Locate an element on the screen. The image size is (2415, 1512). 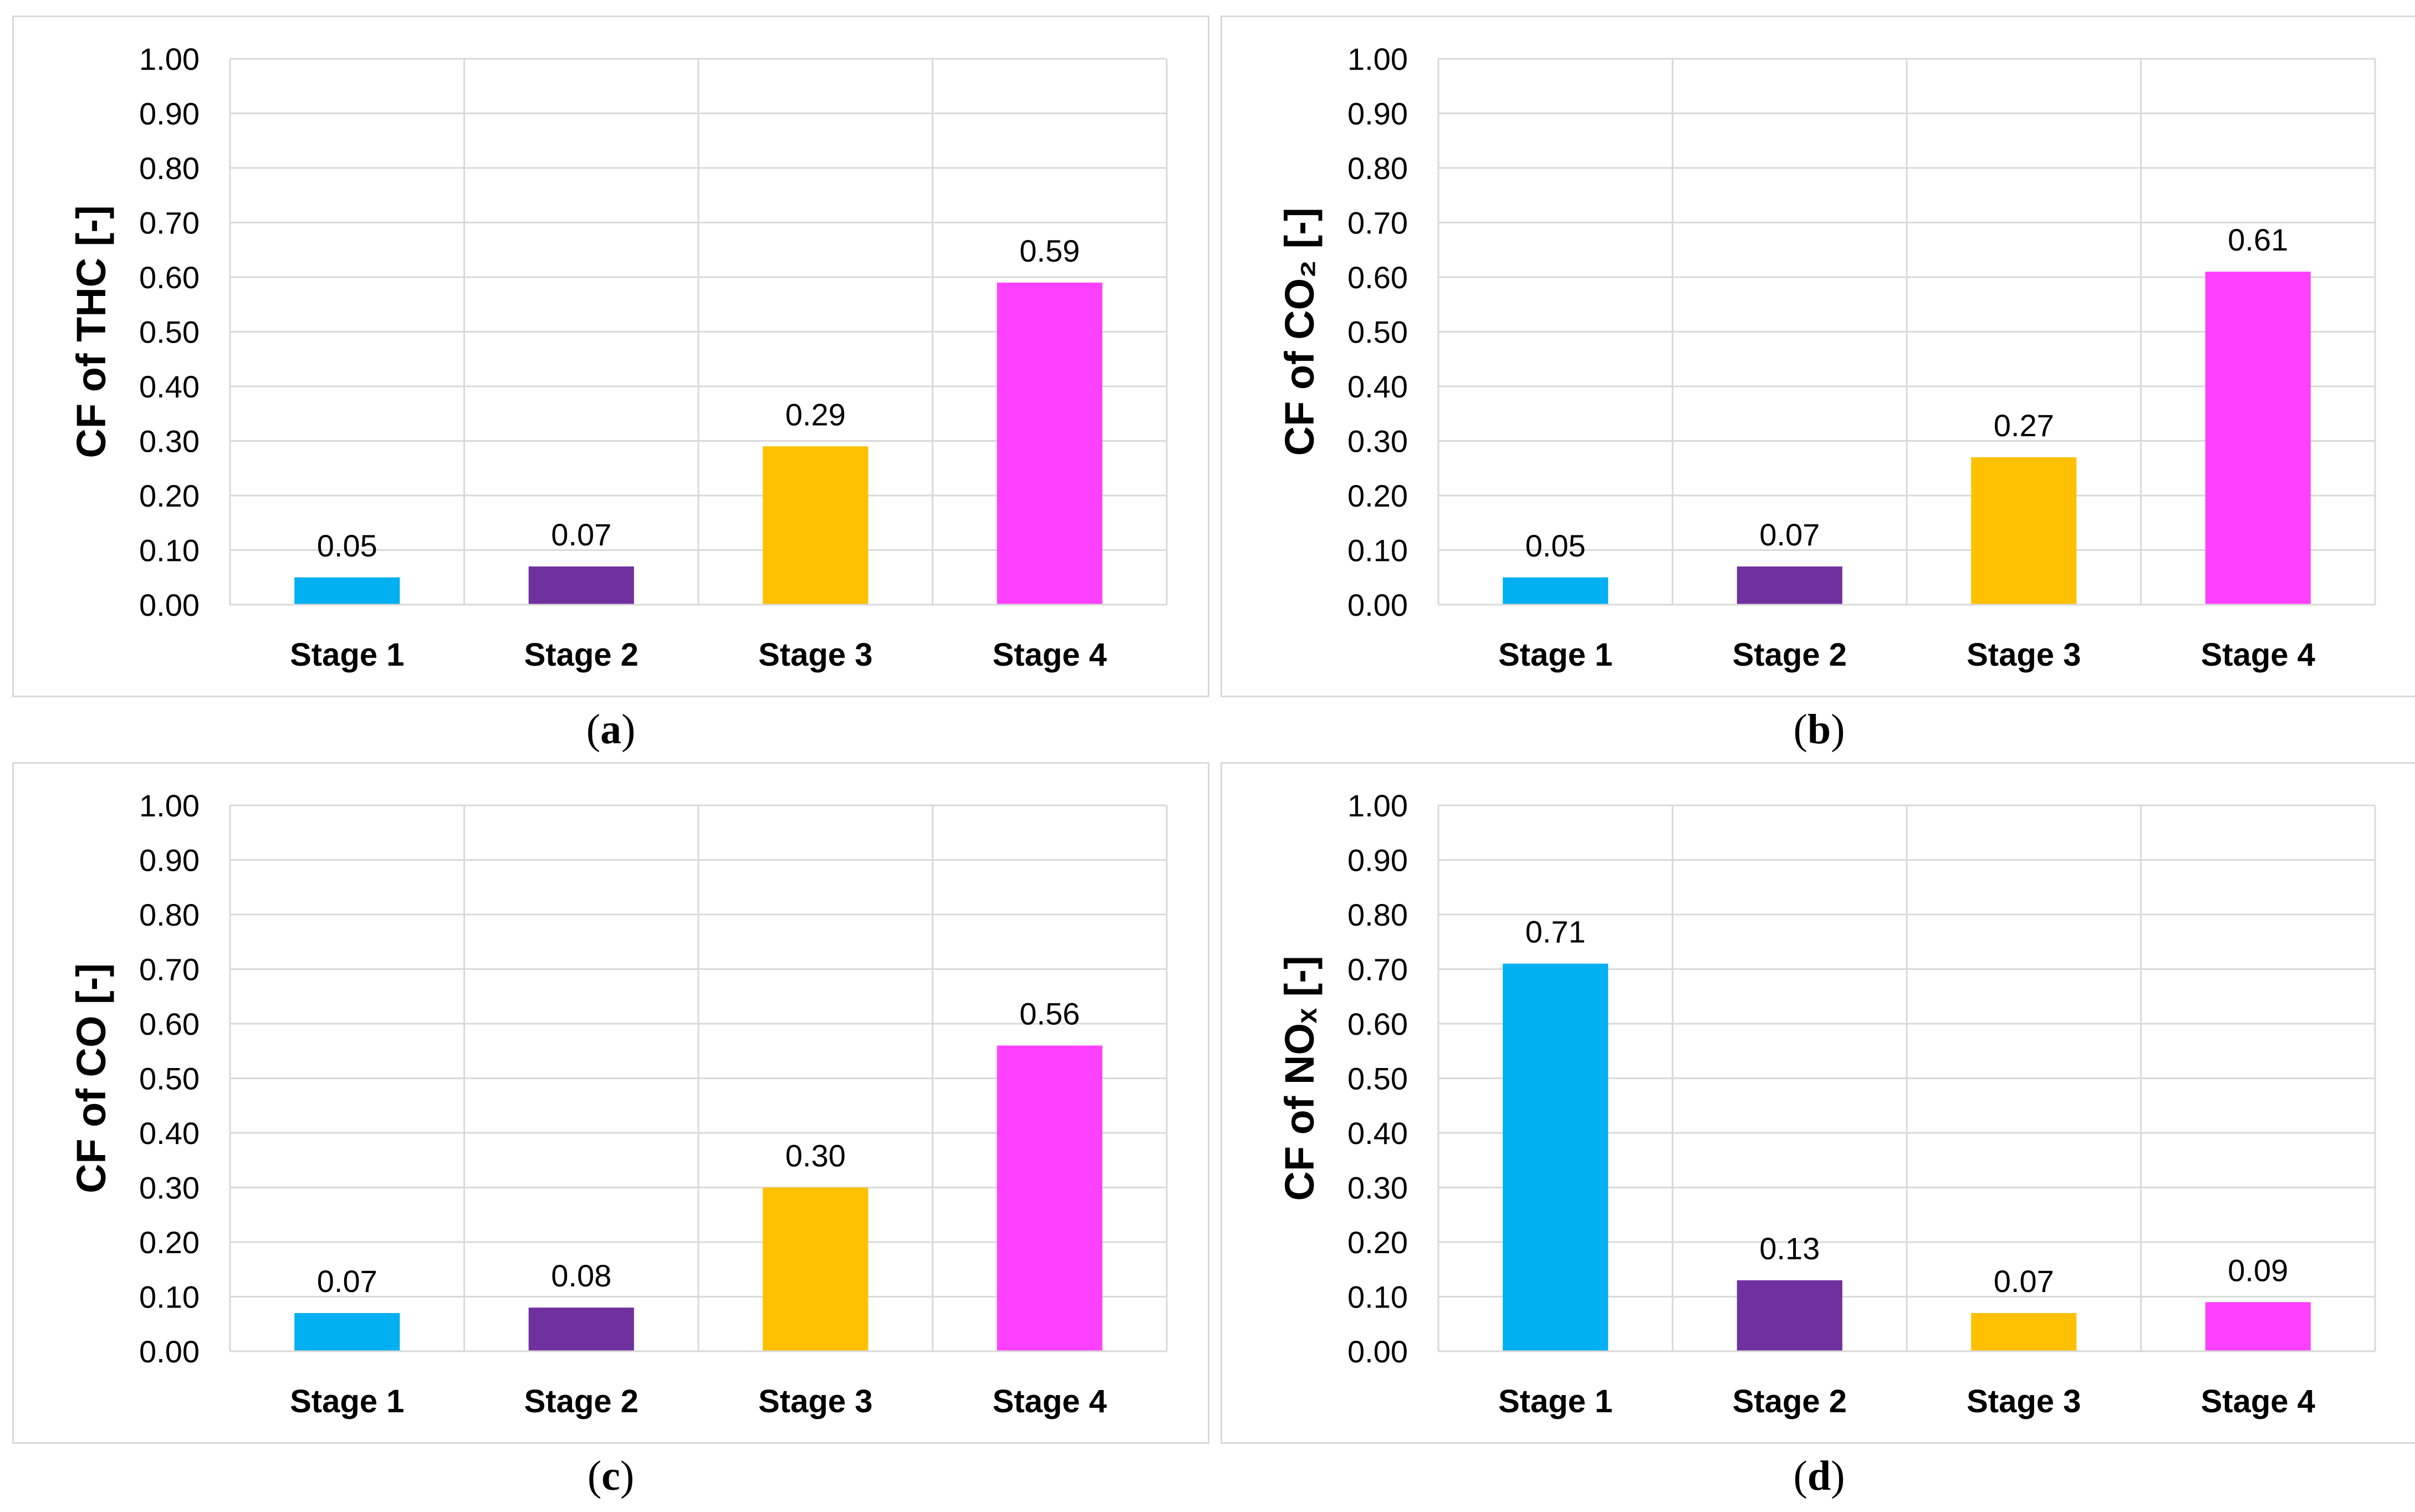
panel-letter: b is located at coordinates (1819, 729).